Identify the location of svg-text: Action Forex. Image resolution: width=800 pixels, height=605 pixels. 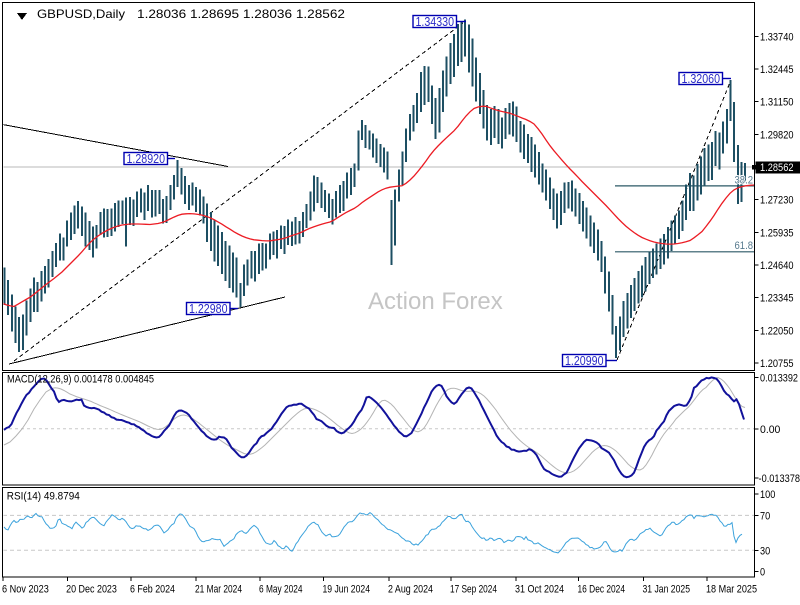
(435, 301).